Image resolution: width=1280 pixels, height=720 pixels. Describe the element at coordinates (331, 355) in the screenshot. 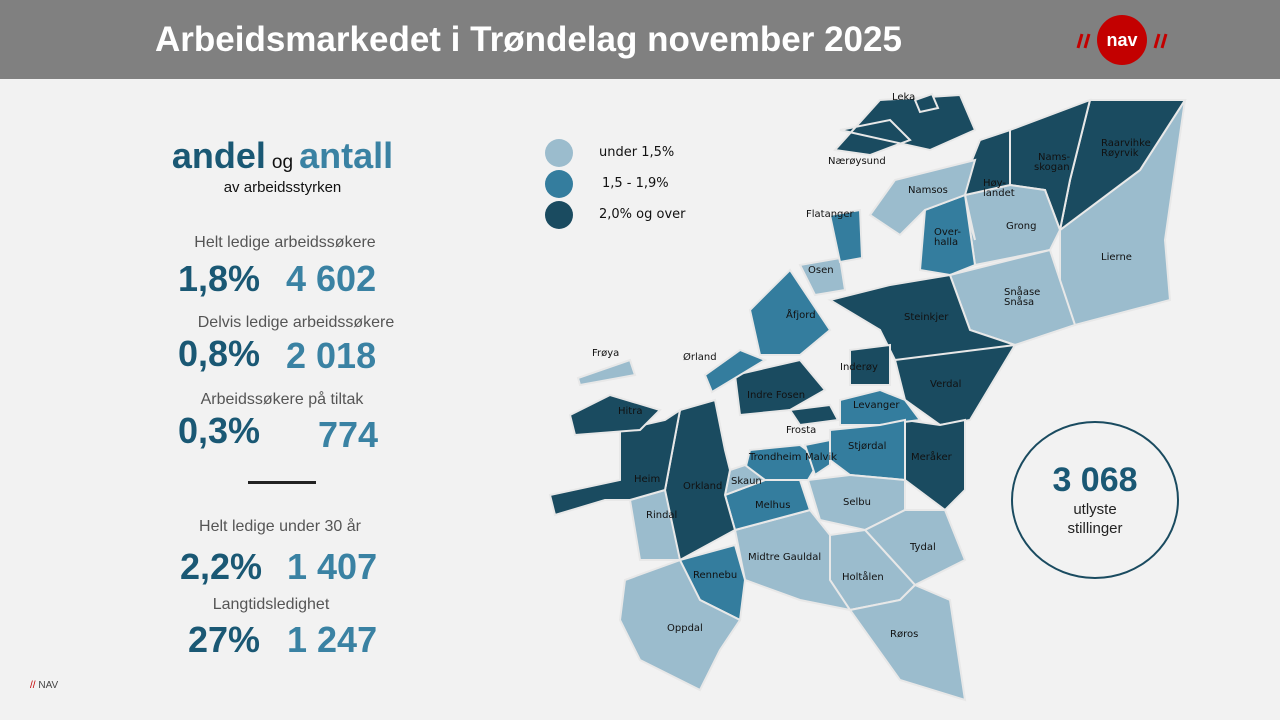

I see `stat-count: 2 018` at that location.